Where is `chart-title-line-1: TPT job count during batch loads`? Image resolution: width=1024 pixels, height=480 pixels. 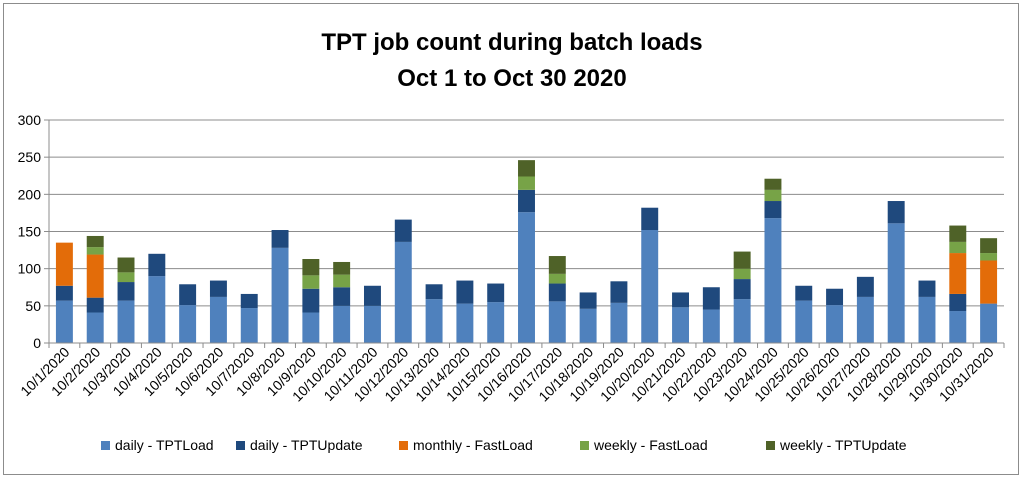 chart-title-line-1: TPT job count during batch loads is located at coordinates (511, 42).